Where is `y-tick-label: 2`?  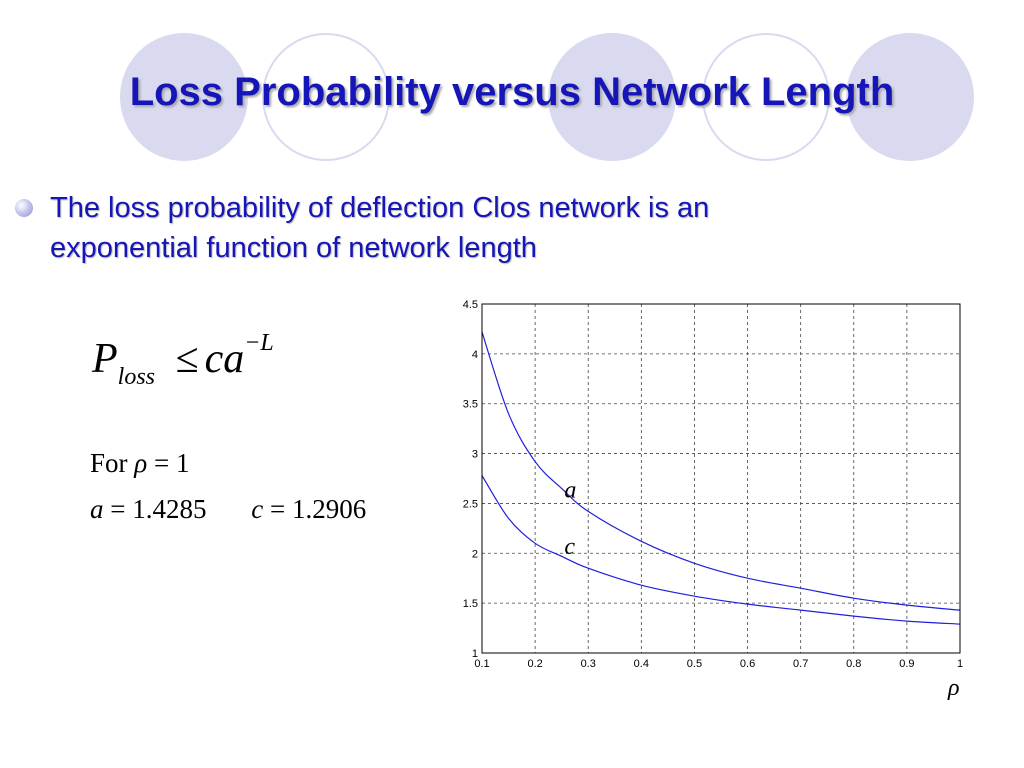
y-tick-label: 2 is located at coordinates (475, 554).